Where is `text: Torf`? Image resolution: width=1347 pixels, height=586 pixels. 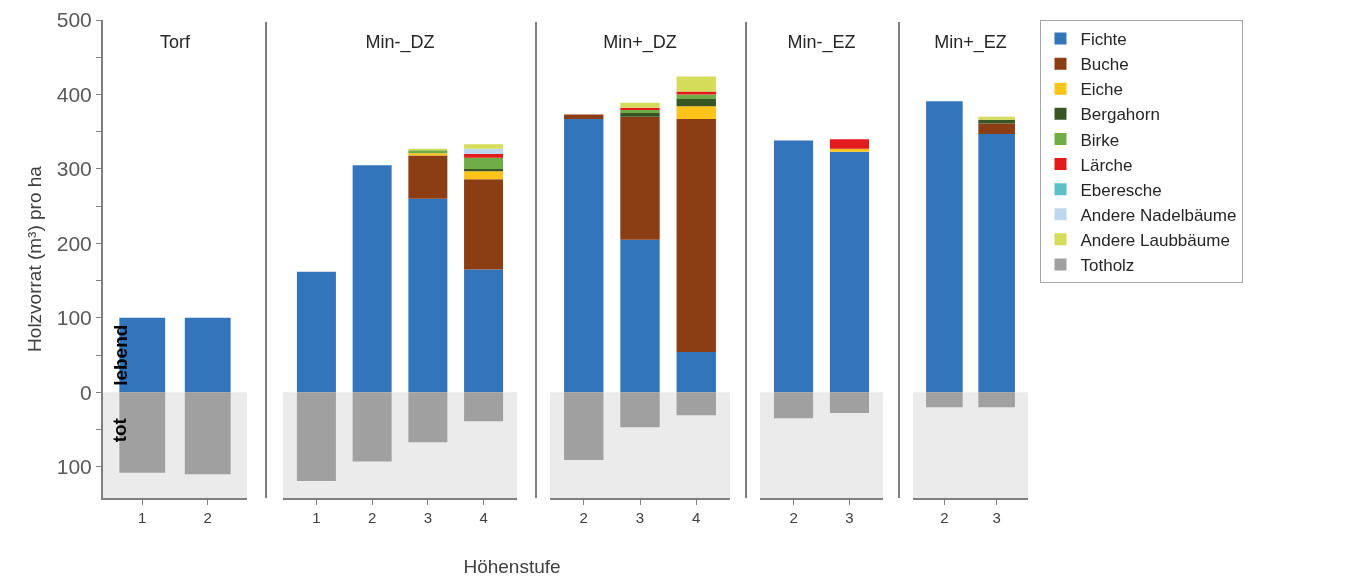 text: Torf is located at coordinates (175, 42).